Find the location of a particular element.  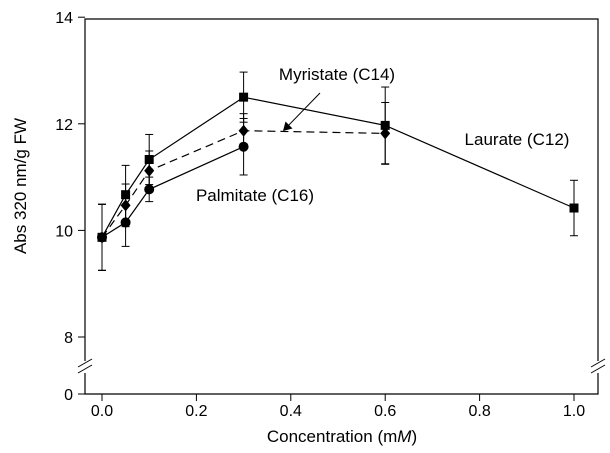

x-tick-label: 0.6 is located at coordinates (385, 411).